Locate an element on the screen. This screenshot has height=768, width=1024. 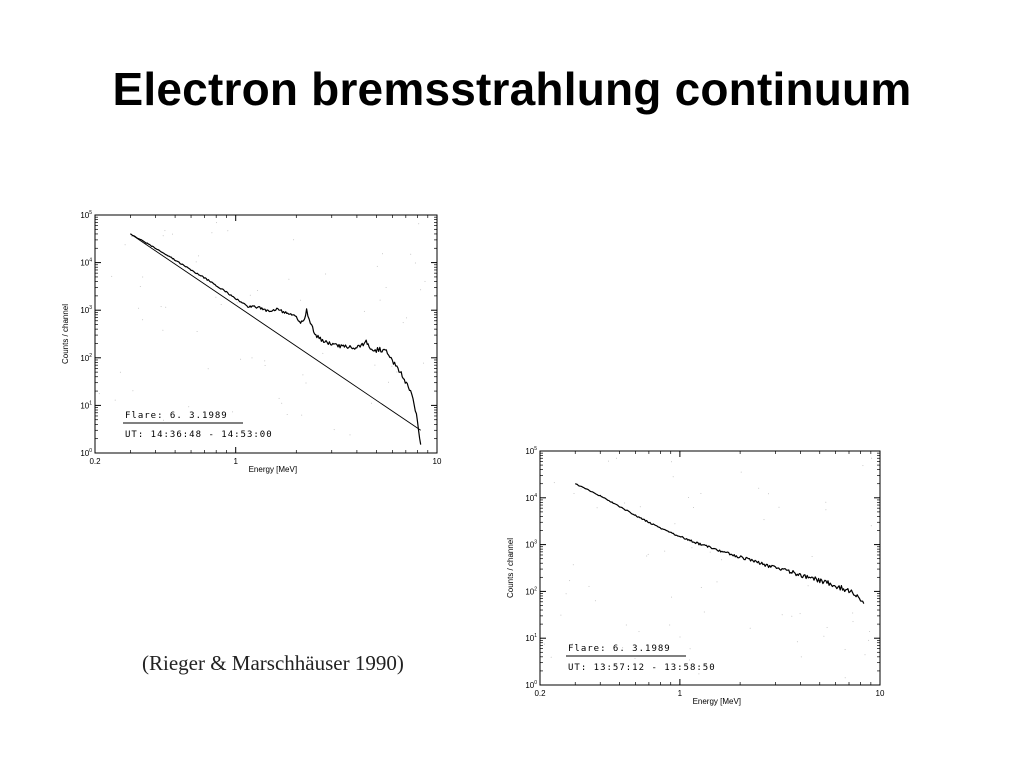
scan-noise is located at coordinates (708, 568).